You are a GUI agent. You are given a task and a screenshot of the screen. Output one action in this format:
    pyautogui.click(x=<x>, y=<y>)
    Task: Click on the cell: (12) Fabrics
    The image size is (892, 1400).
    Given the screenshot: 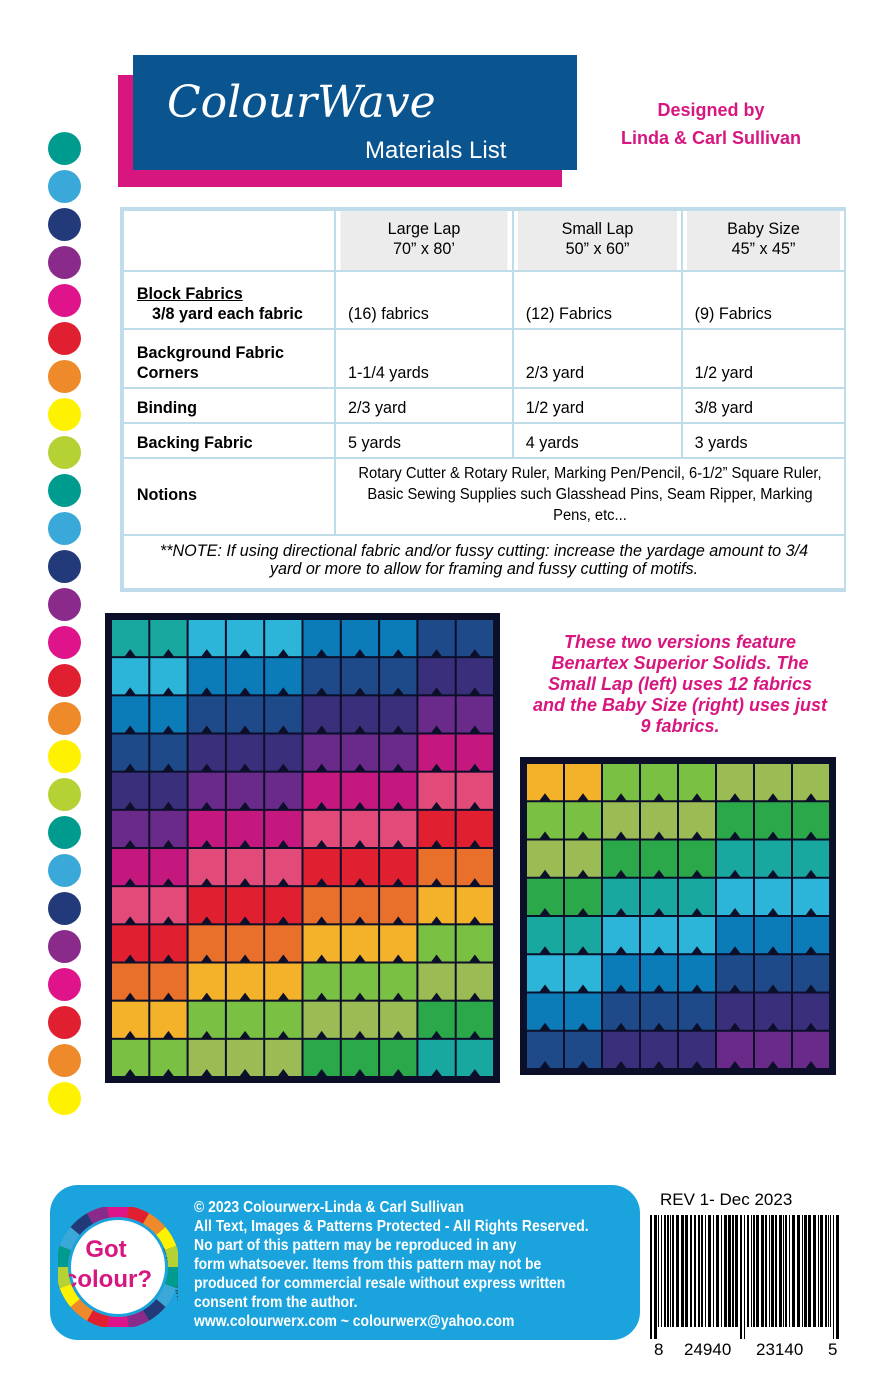 What is the action you would take?
    pyautogui.click(x=597, y=300)
    